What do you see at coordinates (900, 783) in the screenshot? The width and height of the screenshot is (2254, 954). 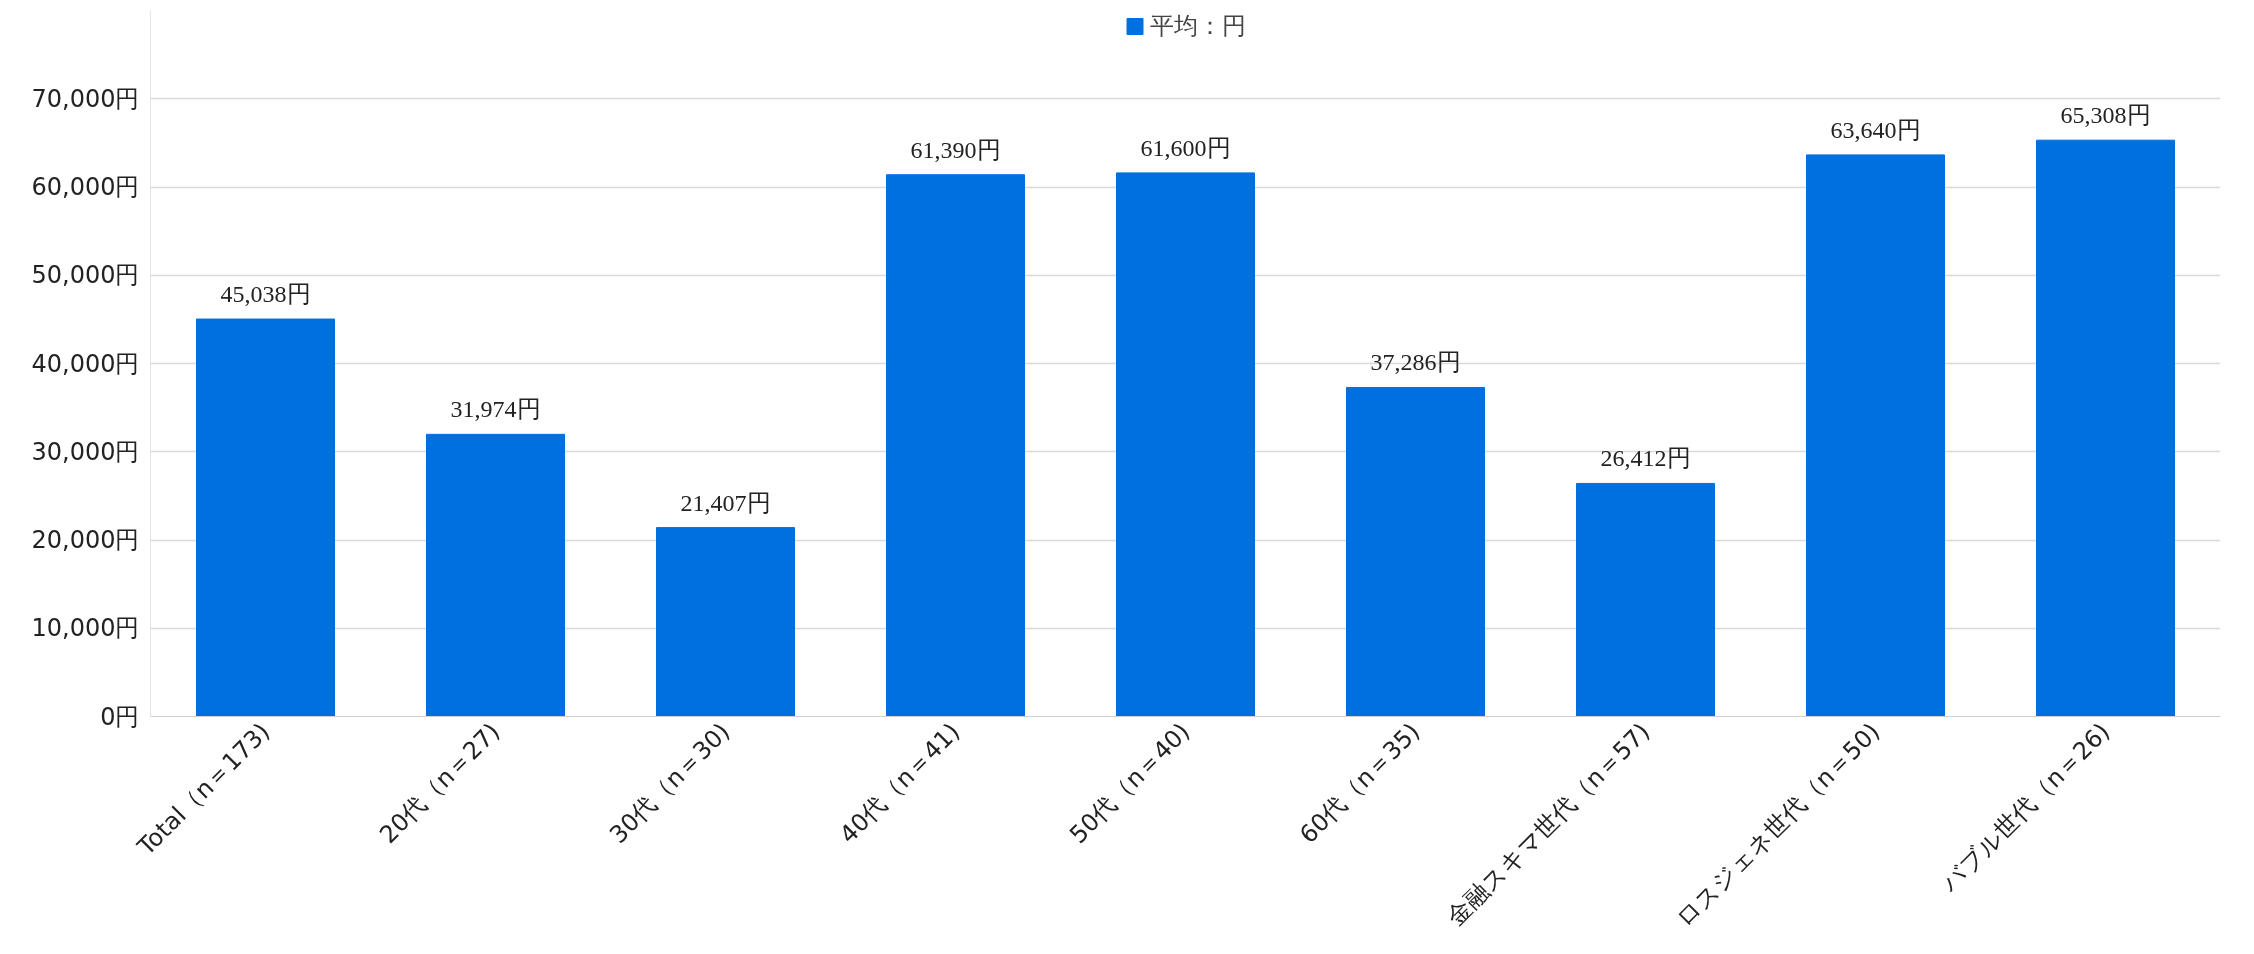 I see `x-tick-label: 40代（n＝41)` at bounding box center [900, 783].